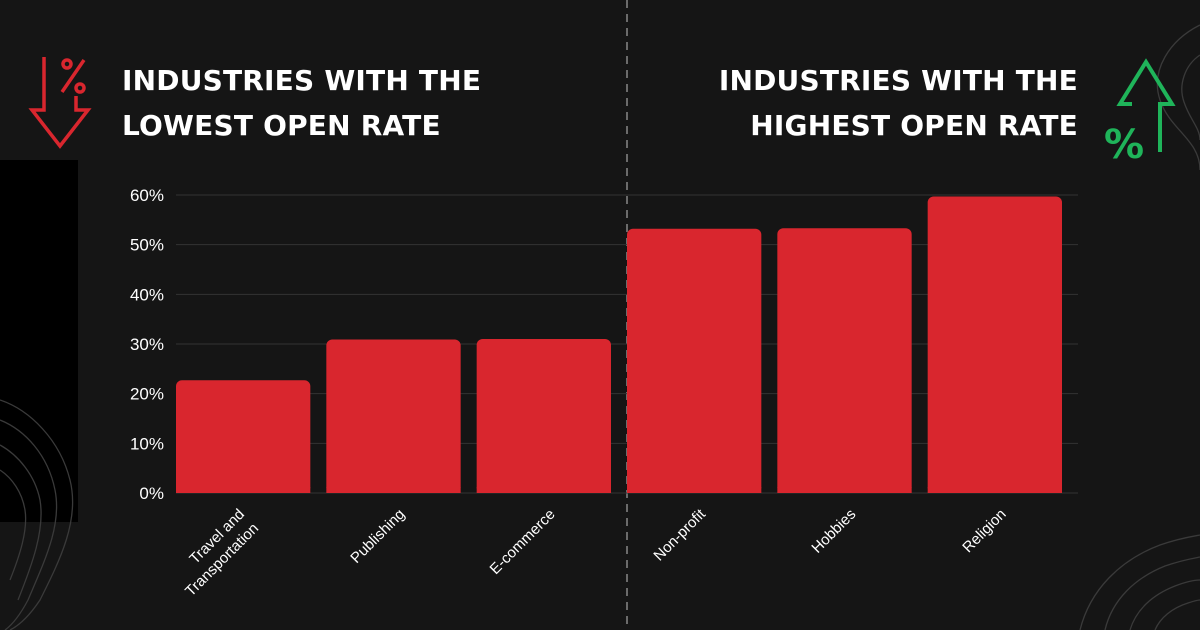 This screenshot has height=630, width=1200. I want to click on x-tick-label: Religion, so click(984, 531).